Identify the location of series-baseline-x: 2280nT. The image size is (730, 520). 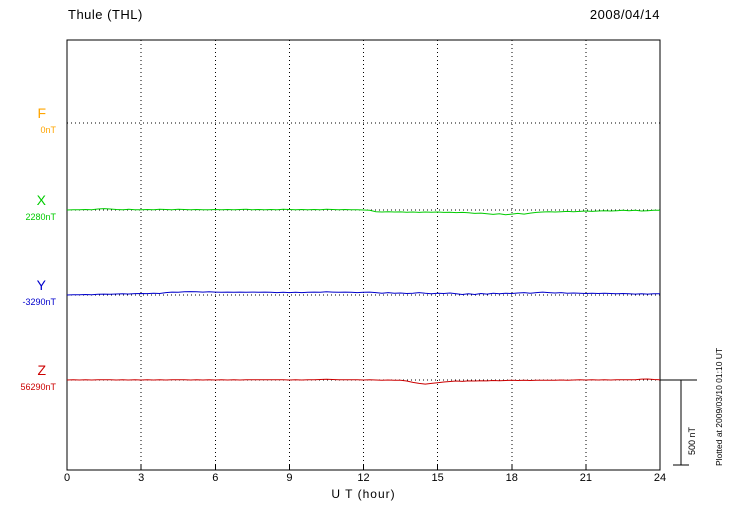
(40, 217).